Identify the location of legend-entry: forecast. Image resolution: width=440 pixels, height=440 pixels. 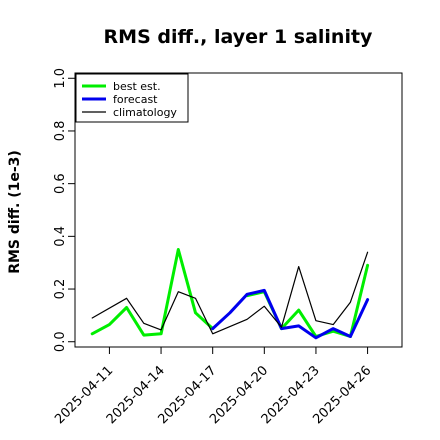
(135, 99).